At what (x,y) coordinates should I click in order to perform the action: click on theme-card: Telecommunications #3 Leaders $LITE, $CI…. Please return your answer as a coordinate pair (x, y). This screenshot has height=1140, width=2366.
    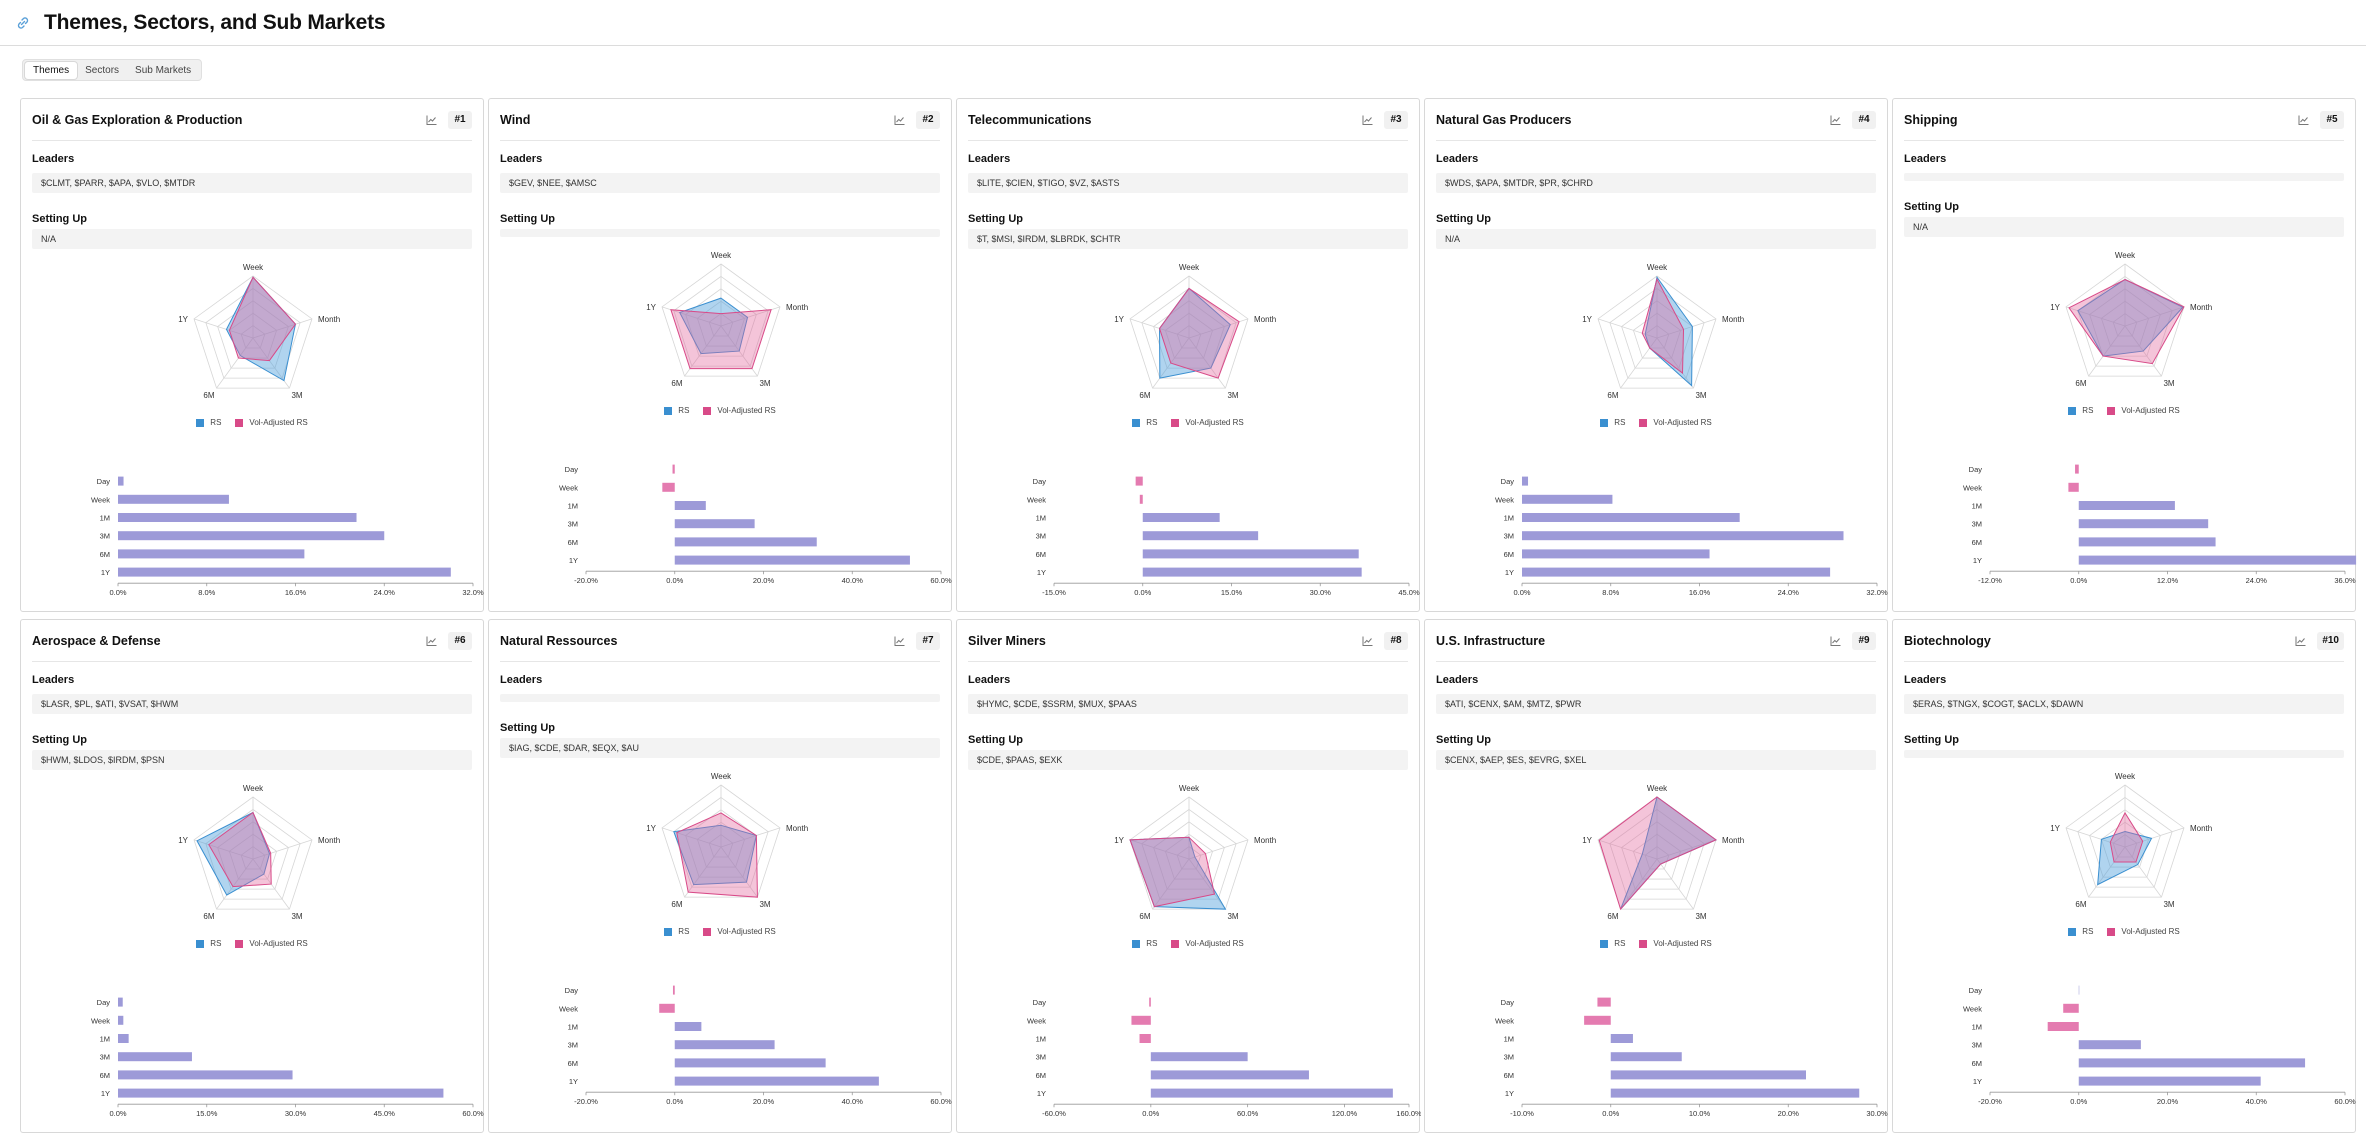
    Looking at the image, I should click on (1188, 355).